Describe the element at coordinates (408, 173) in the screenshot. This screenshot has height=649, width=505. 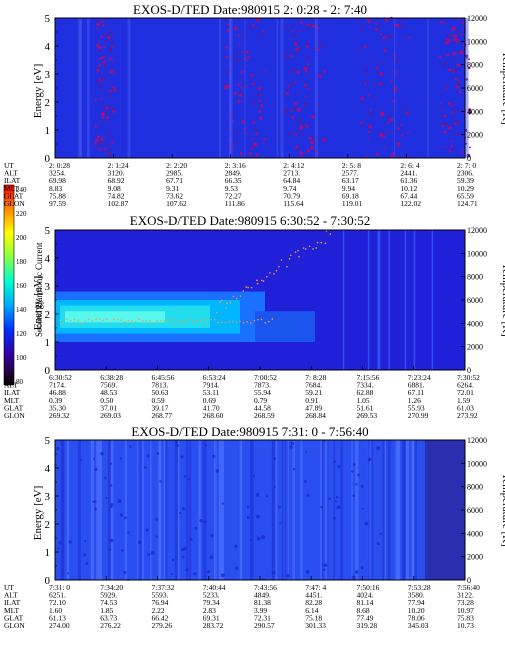
I see `orbit-value: 2441.` at that location.